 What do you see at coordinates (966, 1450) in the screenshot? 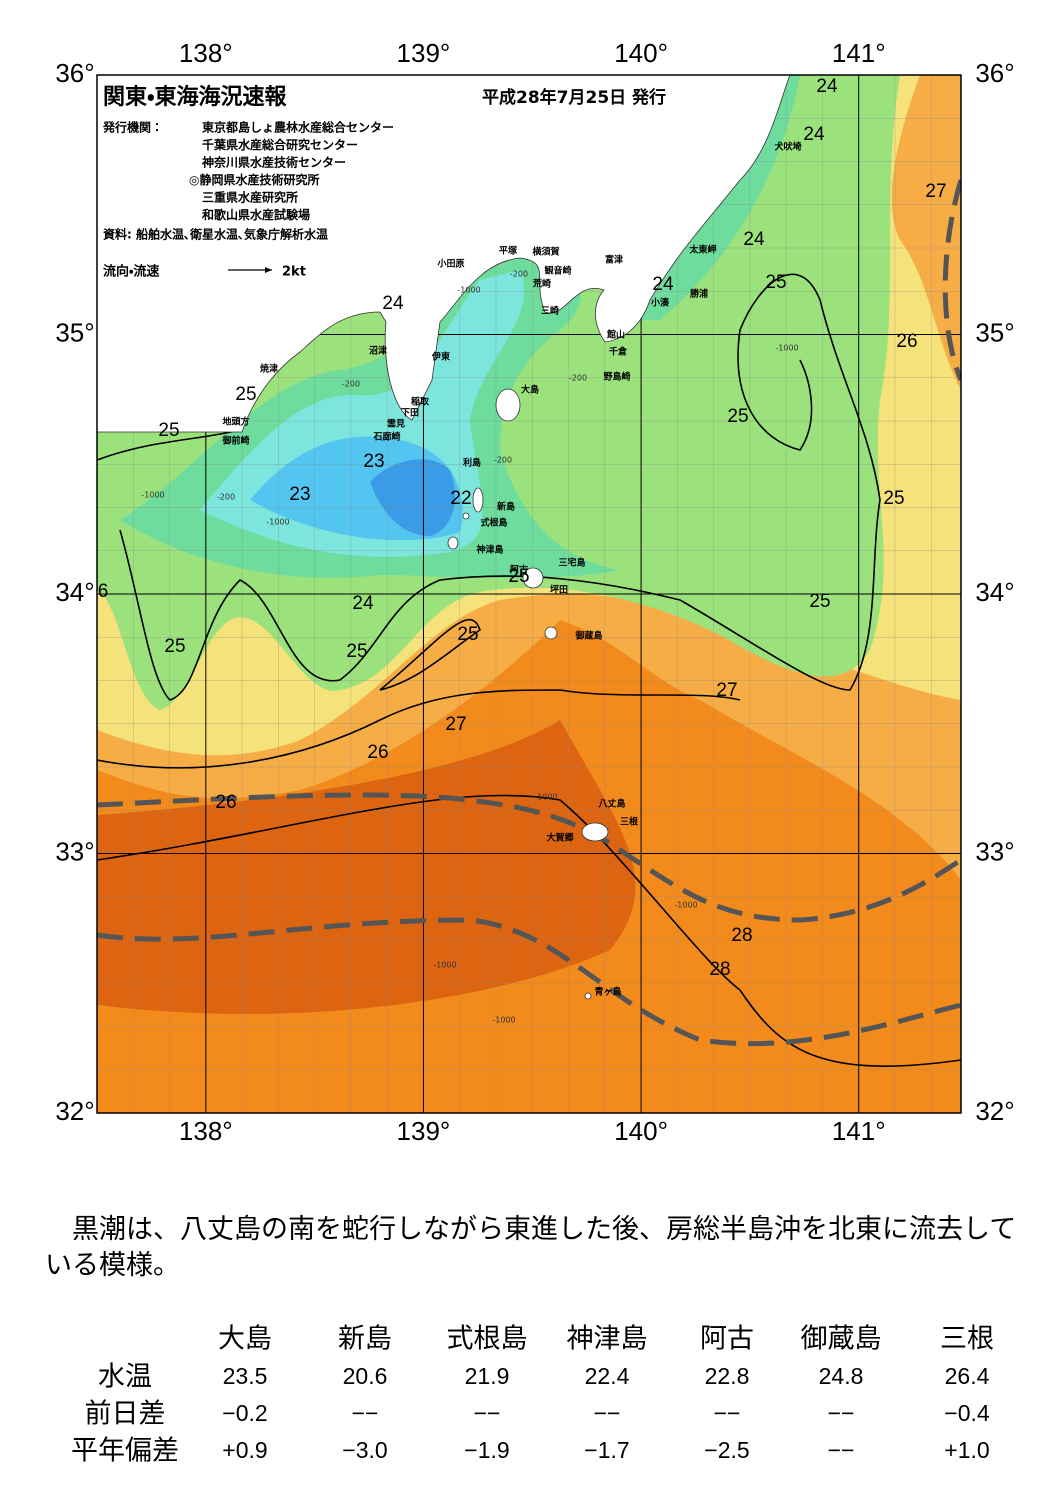
I see `table-cell: +1.0` at bounding box center [966, 1450].